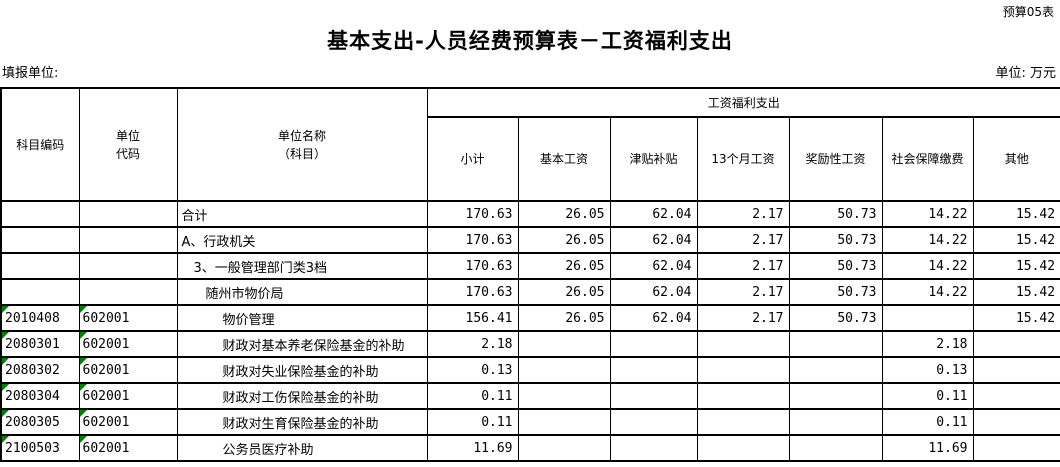  What do you see at coordinates (927, 159) in the screenshot?
I see `sub-column-header-5: 社会保障缴费` at bounding box center [927, 159].